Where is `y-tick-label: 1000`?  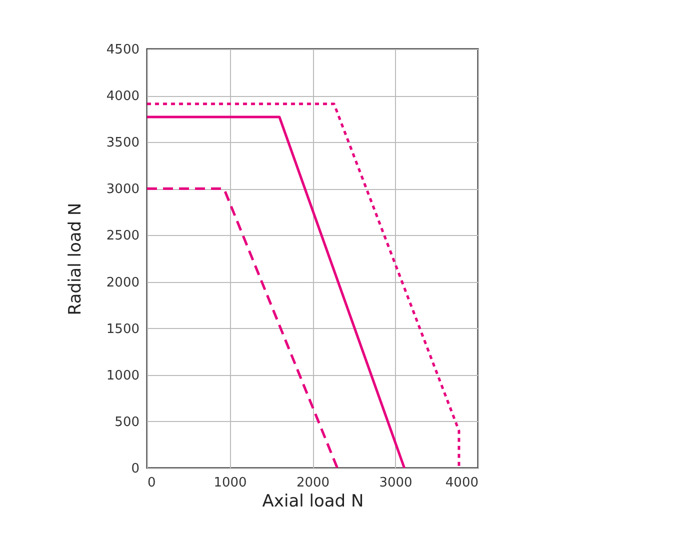
y-tick-label: 1000 is located at coordinates (123, 376).